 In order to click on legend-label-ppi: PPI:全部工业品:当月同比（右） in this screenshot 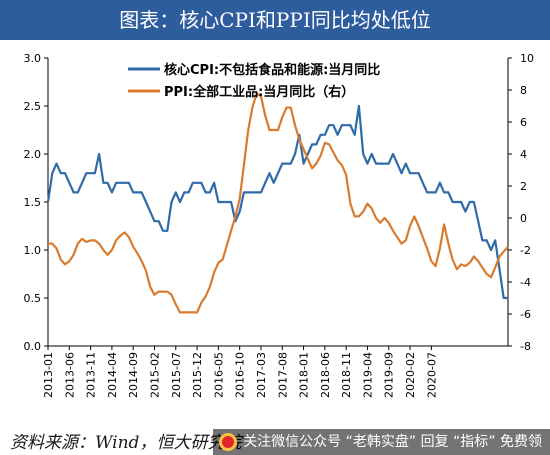, I will do `click(259, 92)`.